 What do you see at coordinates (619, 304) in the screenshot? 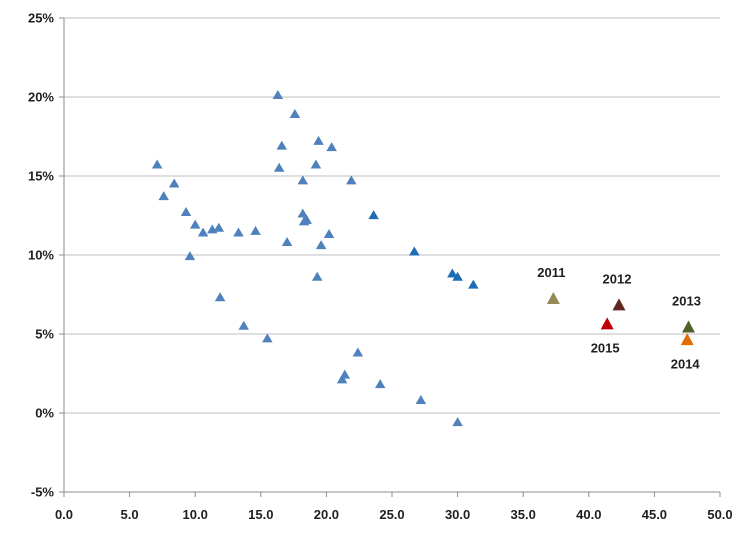
I see `highlight-point-2012` at bounding box center [619, 304].